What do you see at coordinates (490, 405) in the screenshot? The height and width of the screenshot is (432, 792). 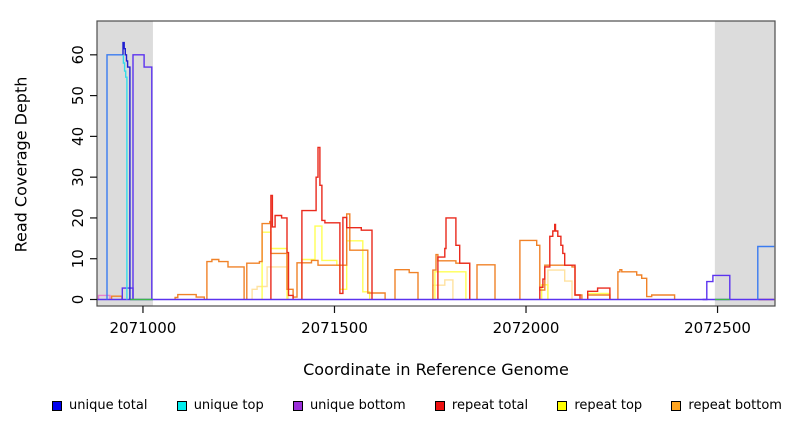 I see `legend-label-repeat-total: repeat total` at bounding box center [490, 405].